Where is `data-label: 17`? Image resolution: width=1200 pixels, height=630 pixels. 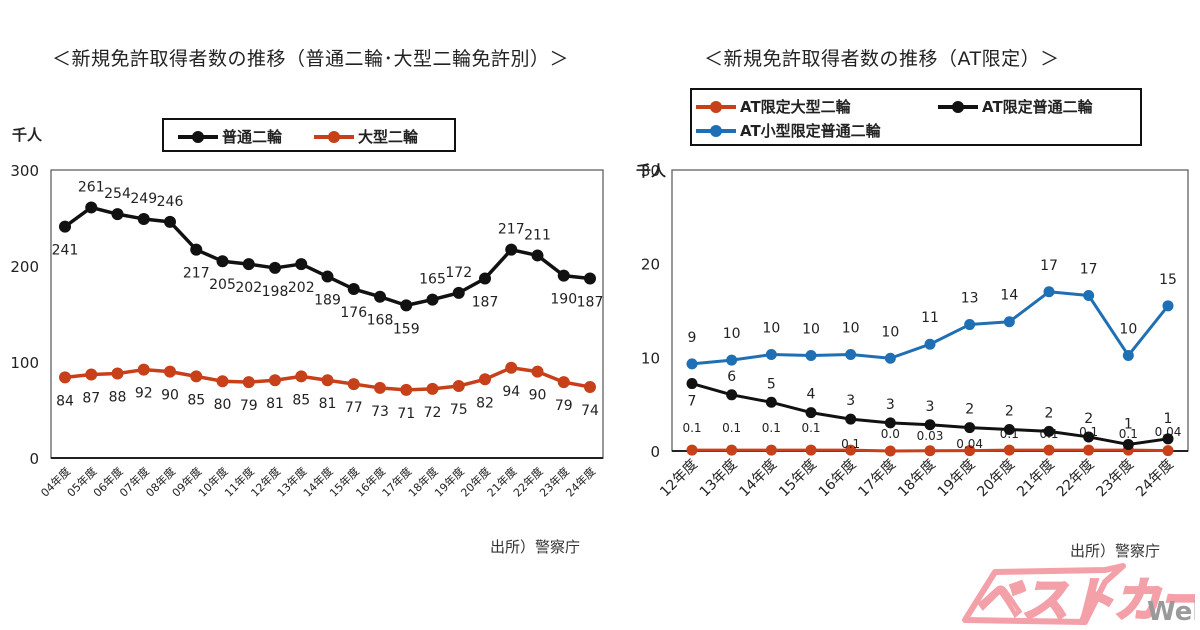 data-label: 17 is located at coordinates (1049, 266).